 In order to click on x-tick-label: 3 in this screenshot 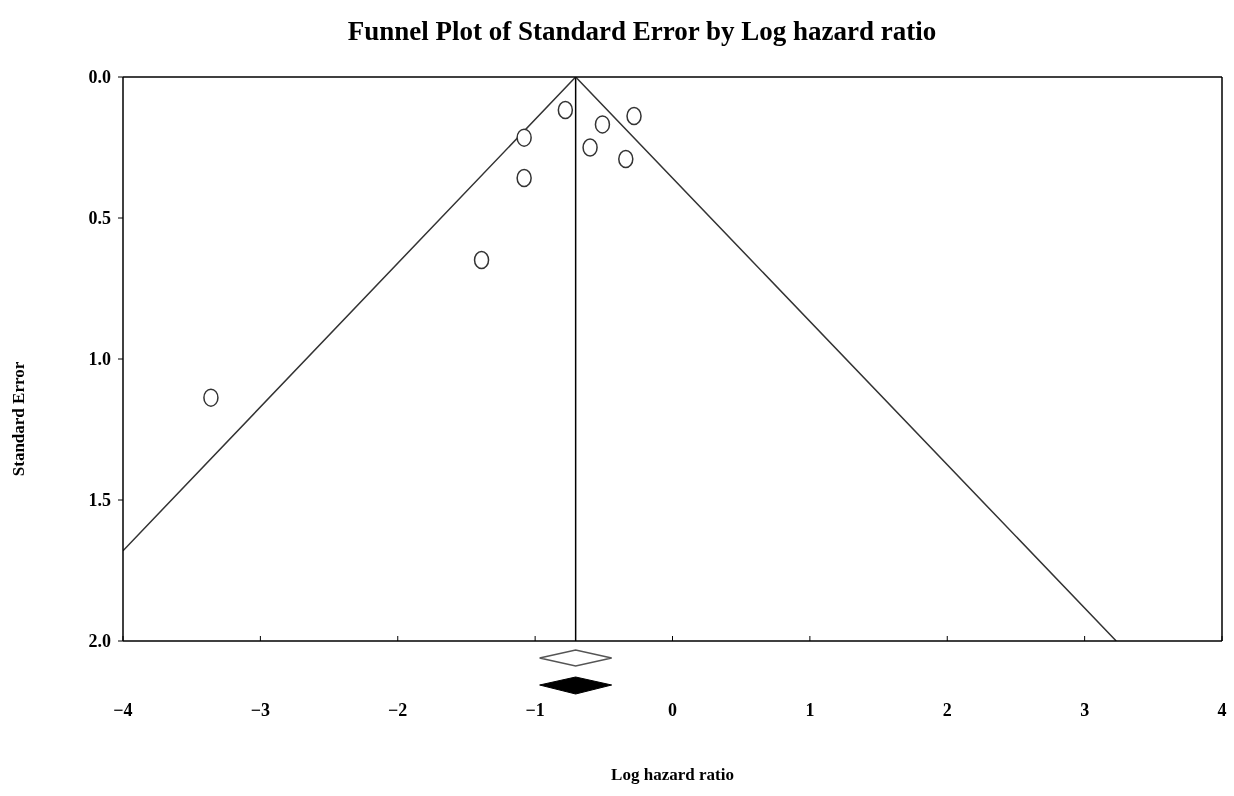, I will do `click(1085, 710)`.